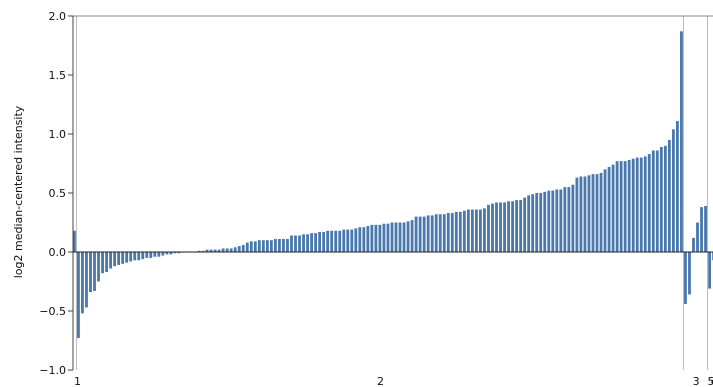 The image size is (713, 387). I want to click on group-label: 4, so click(712, 381).